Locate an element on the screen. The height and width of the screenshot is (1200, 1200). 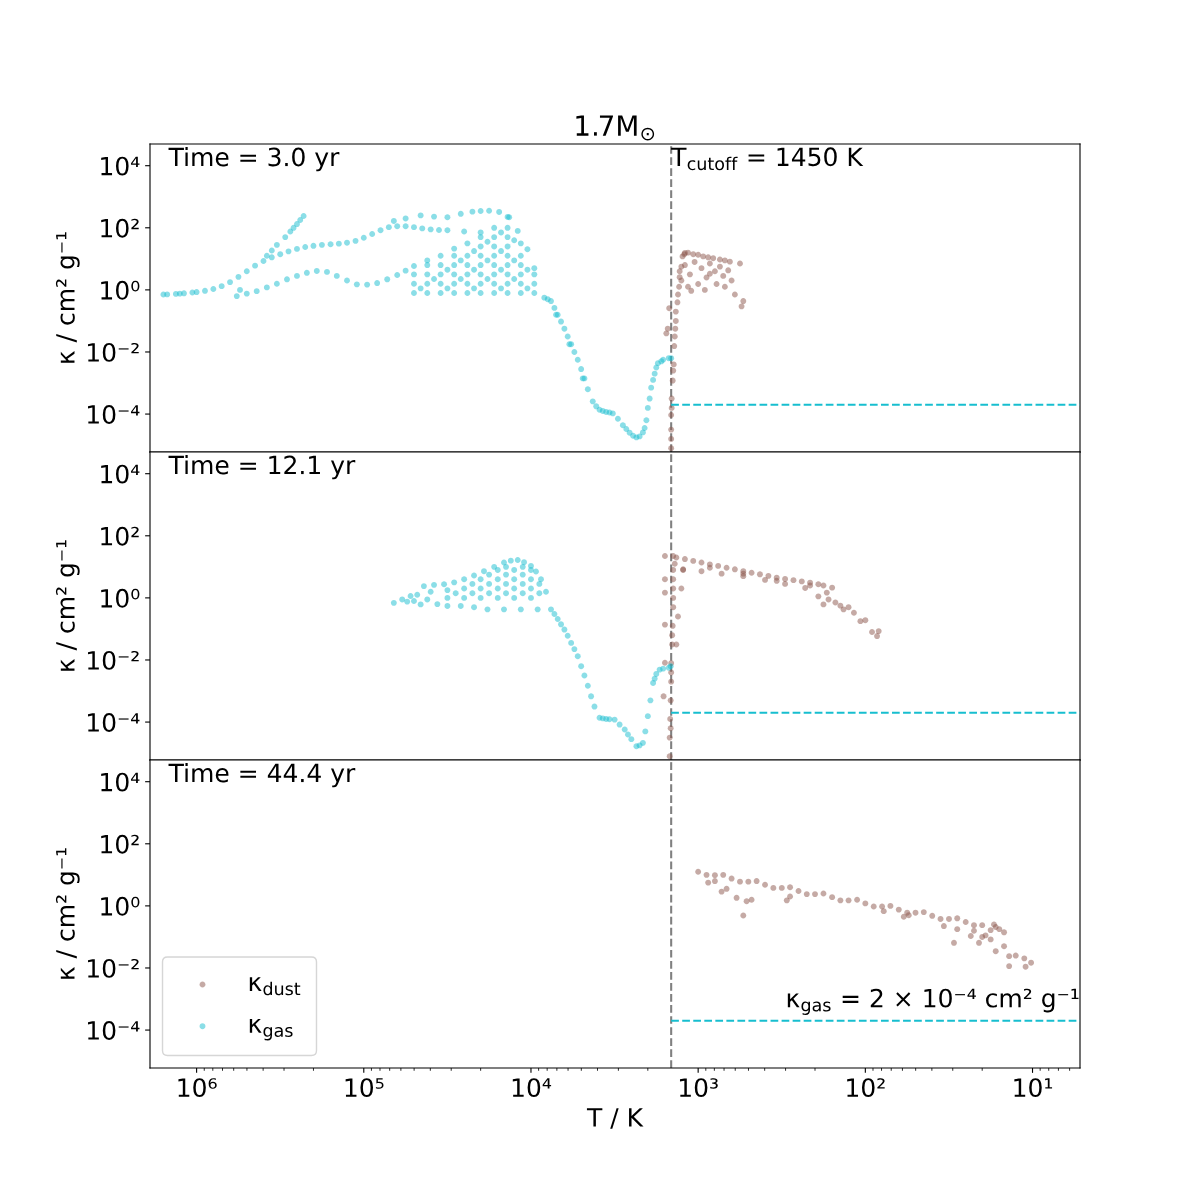
chart-title: 1.7M$_{⊙}$ is located at coordinates (615, 128).